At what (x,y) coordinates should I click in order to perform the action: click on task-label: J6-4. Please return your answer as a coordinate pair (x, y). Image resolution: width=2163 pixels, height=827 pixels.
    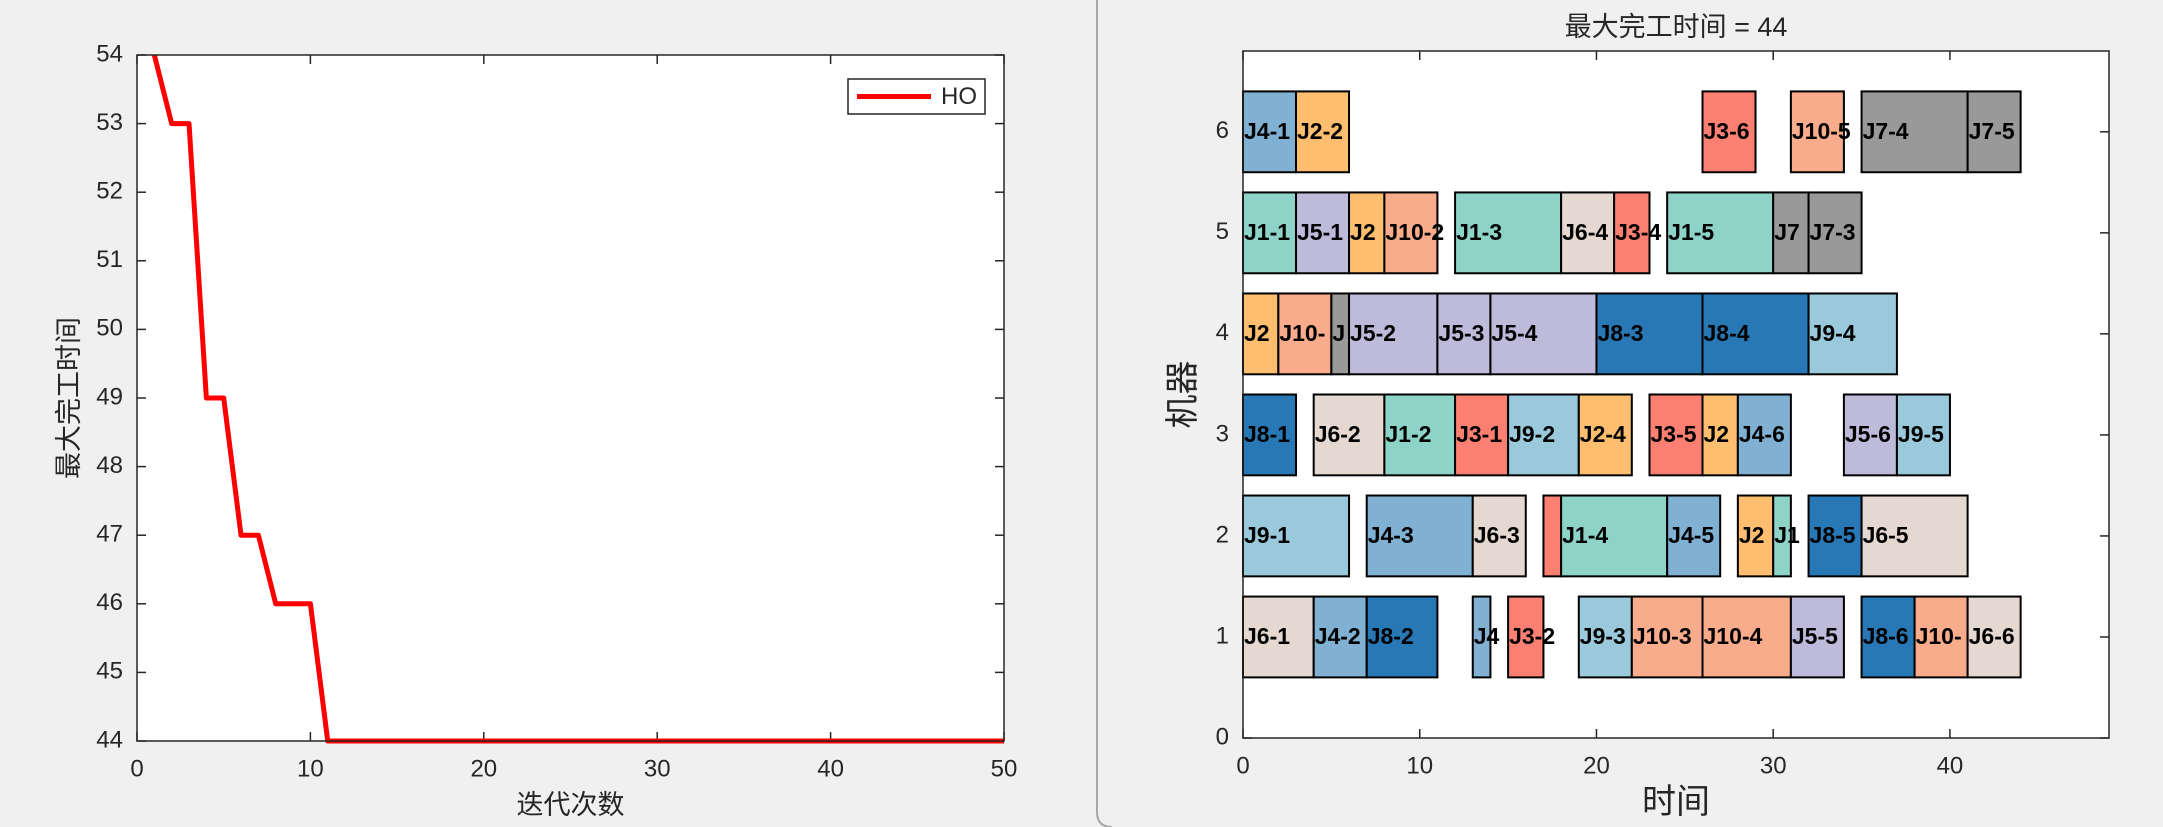
    Looking at the image, I should click on (1585, 232).